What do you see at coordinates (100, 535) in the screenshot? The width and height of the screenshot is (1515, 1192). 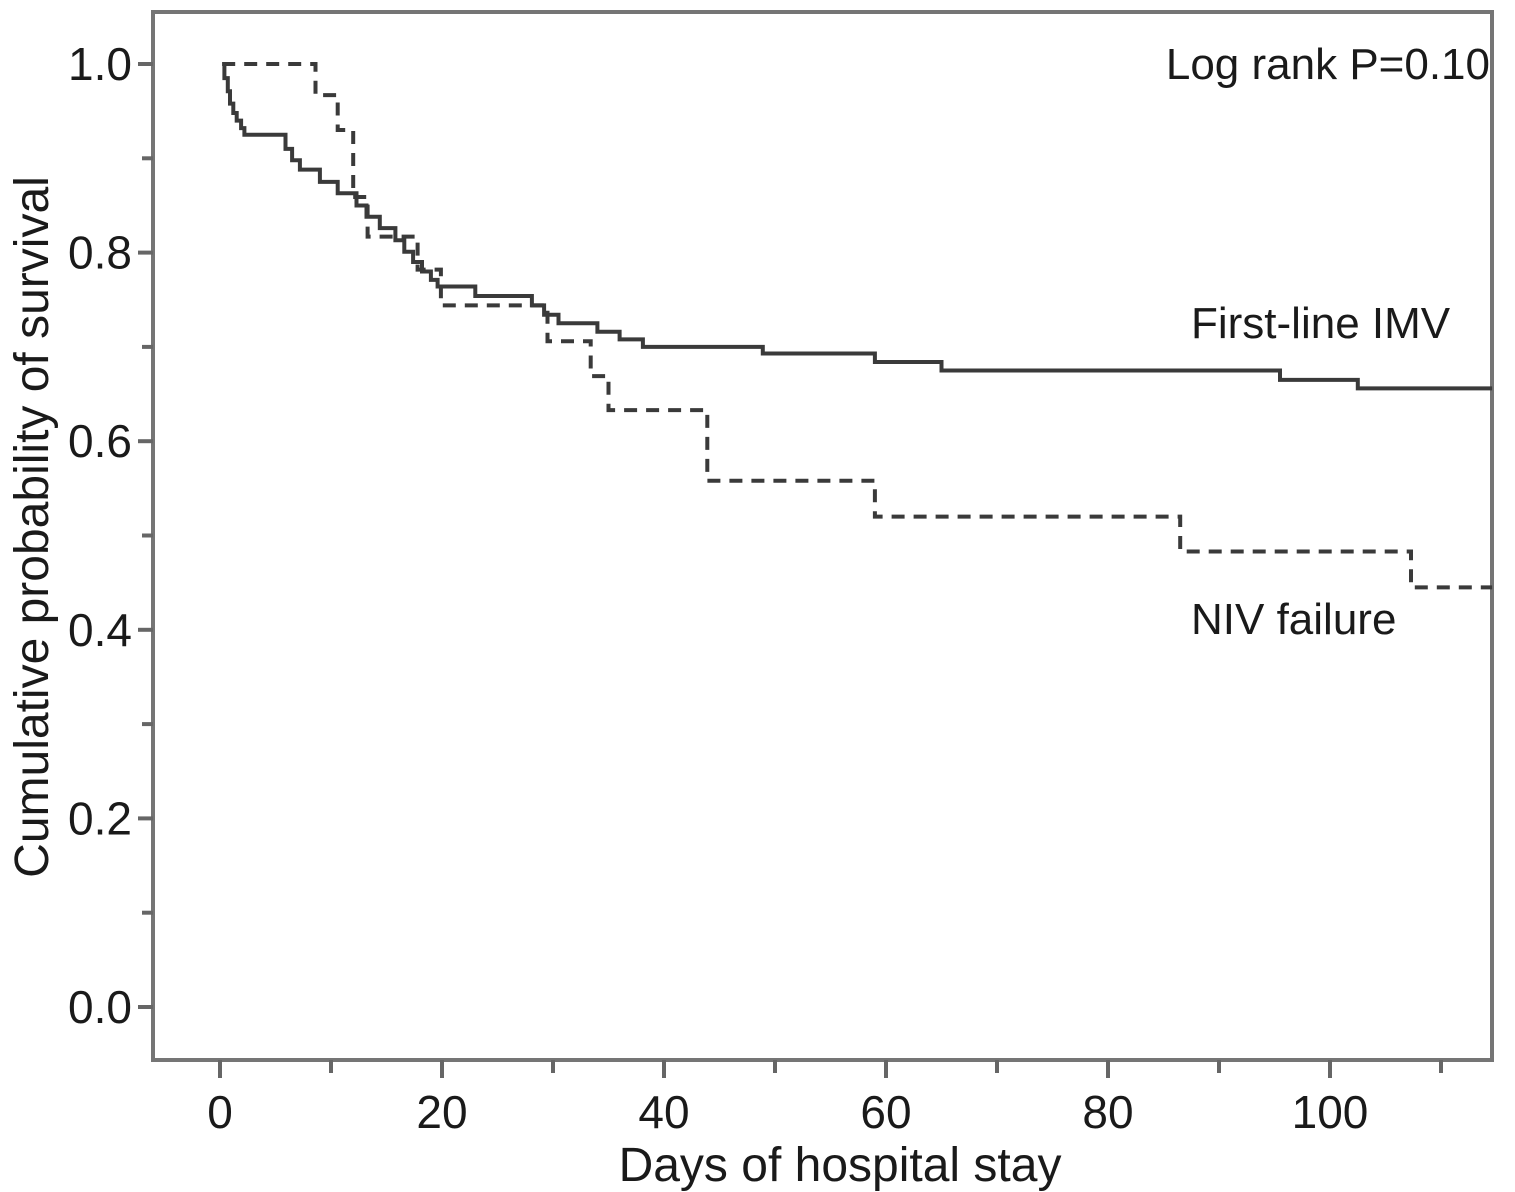 I see `y-axis-tick-labels: 1.0 0.8 0.6 0.4 0.2 0.0` at bounding box center [100, 535].